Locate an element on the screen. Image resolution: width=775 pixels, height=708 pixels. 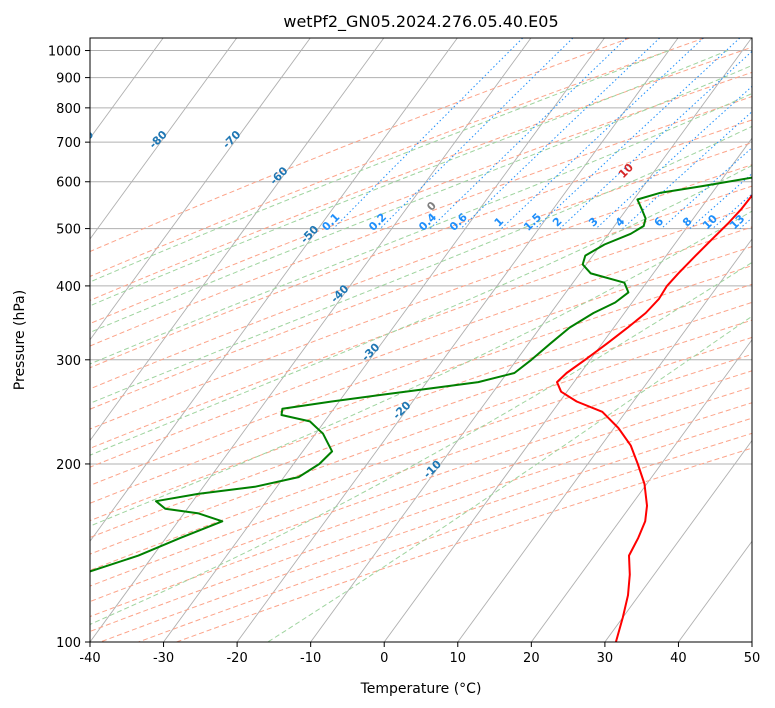
mixing-ratio-label: 4 is located at coordinates (620, 222).